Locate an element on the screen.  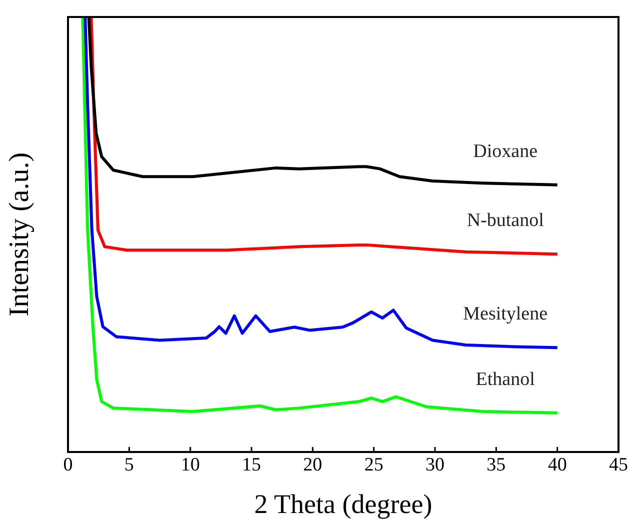
y-axis-title: Intensity (a.u.) is located at coordinates (20, 234).